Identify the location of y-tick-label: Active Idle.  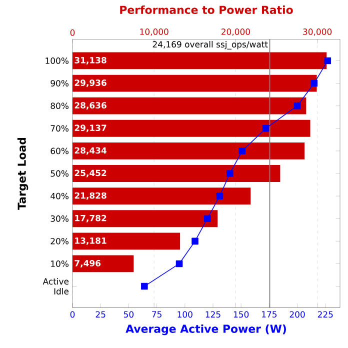
(55, 286).